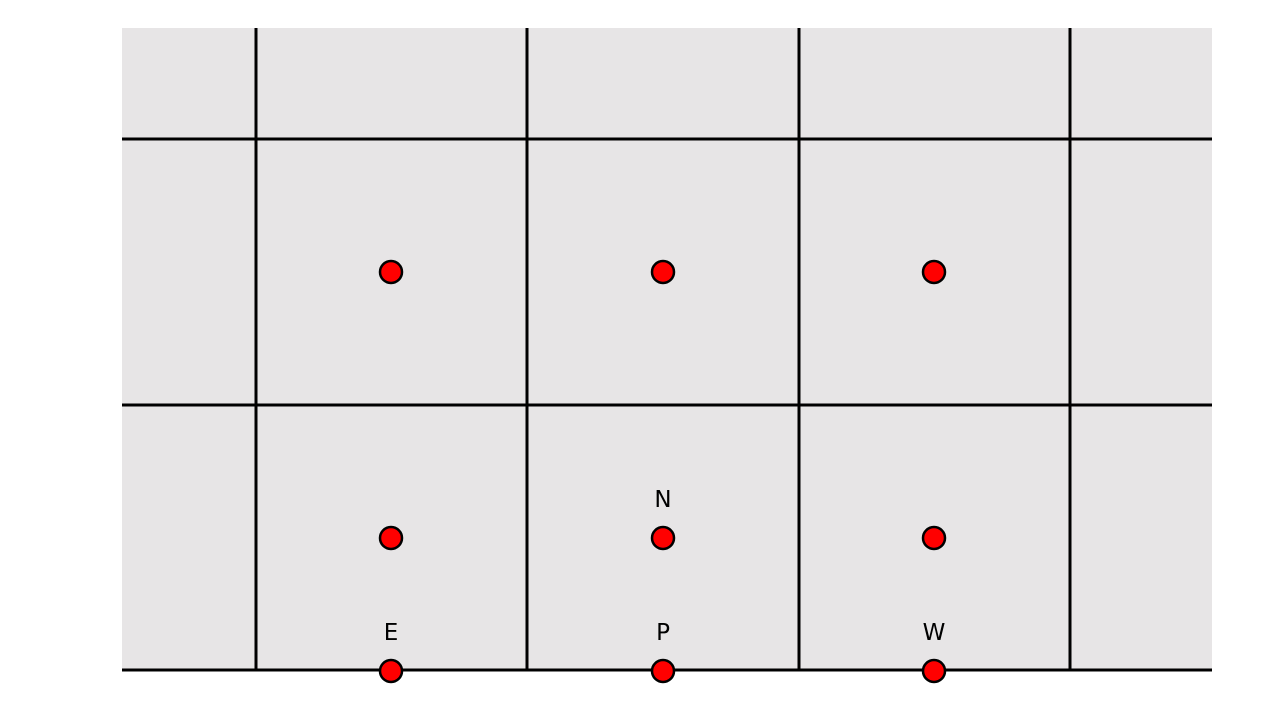  I want to click on node-r2-c3-point, so click(934, 538).